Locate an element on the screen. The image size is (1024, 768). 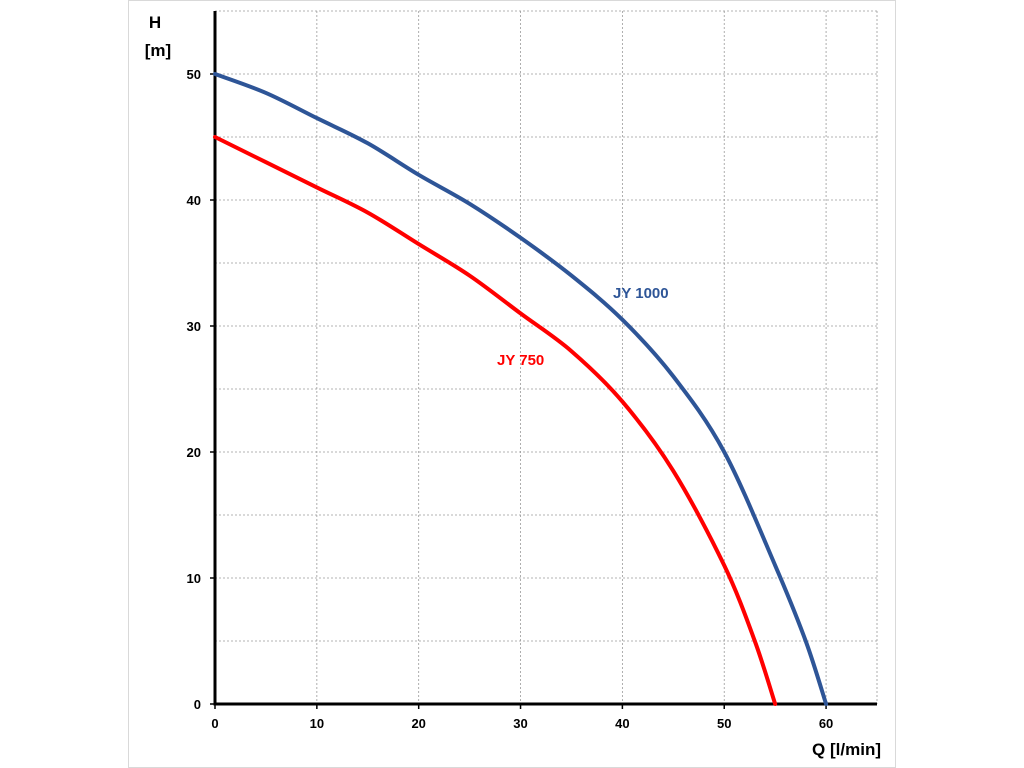
y-tick-label: 20 is located at coordinates (194, 452).